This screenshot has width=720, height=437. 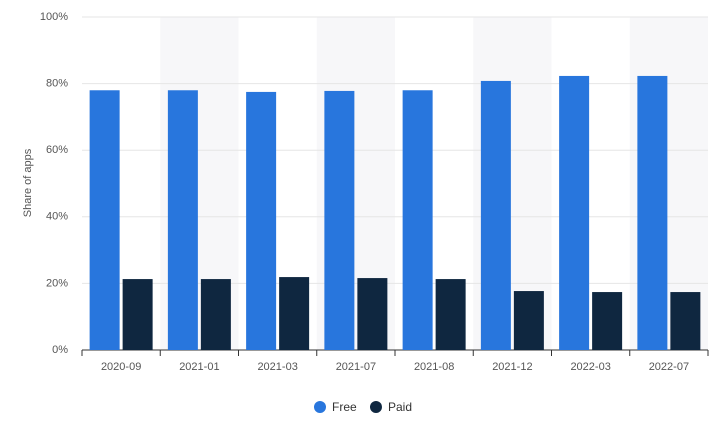 I want to click on y-tick-label: 80%, so click(x=57, y=84).